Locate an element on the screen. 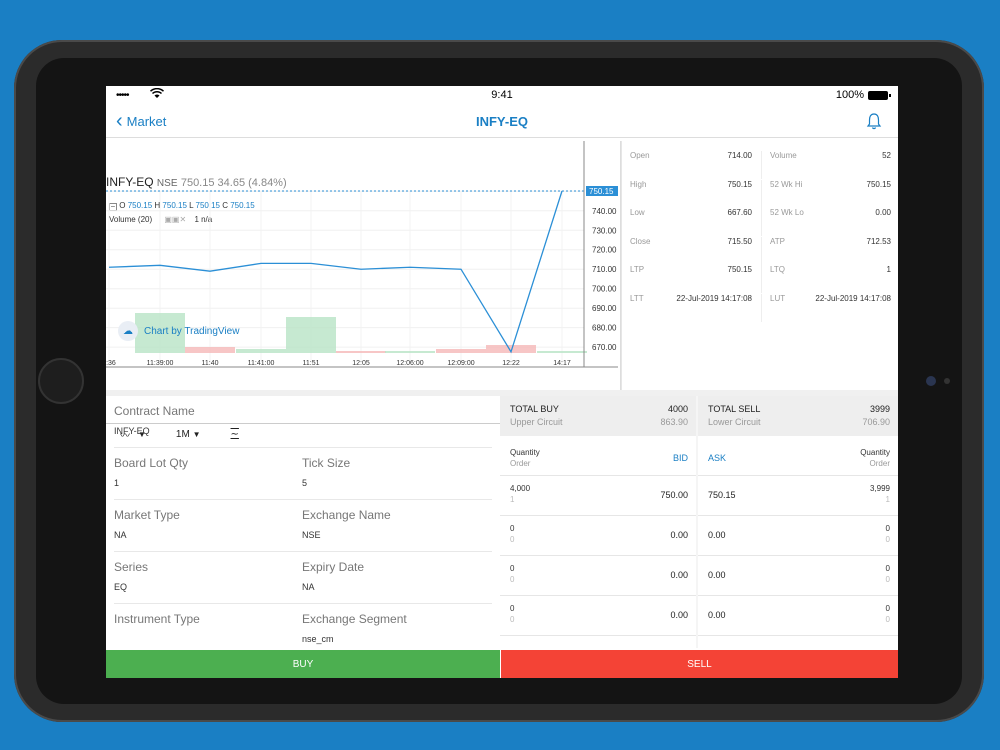  buy-button: BUY is located at coordinates (303, 664).